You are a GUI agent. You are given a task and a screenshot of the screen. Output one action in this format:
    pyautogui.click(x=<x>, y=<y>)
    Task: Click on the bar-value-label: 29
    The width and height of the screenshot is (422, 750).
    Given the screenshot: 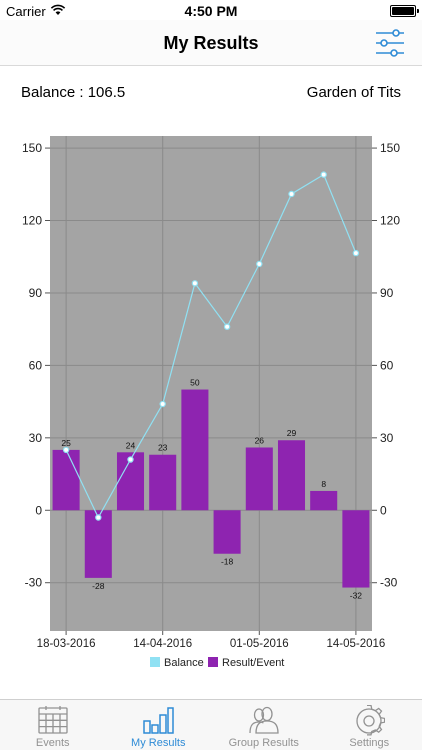 What is the action you would take?
    pyautogui.click(x=292, y=433)
    